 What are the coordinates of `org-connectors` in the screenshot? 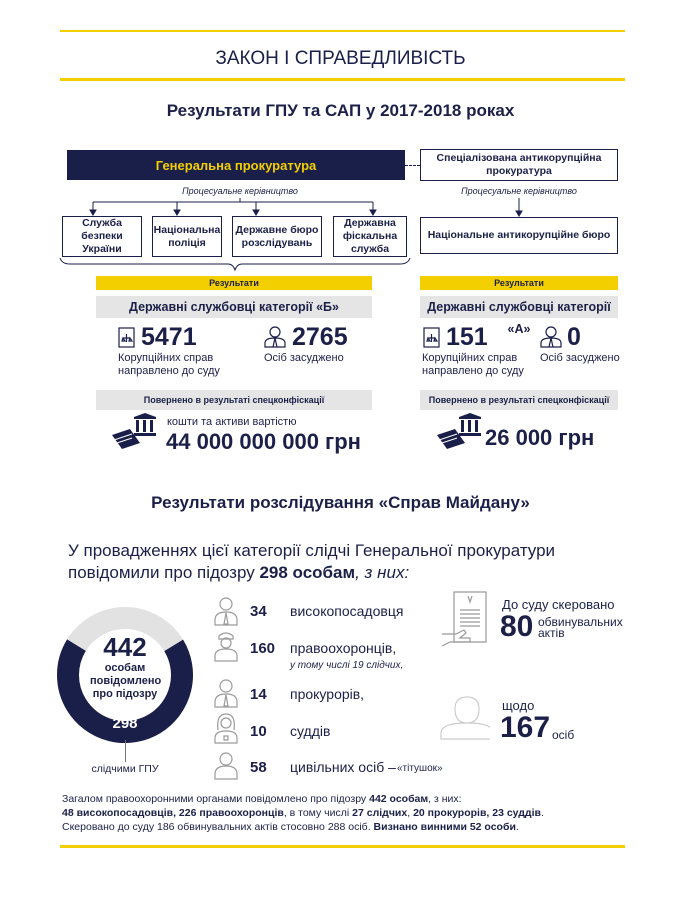 It's located at (291, 235).